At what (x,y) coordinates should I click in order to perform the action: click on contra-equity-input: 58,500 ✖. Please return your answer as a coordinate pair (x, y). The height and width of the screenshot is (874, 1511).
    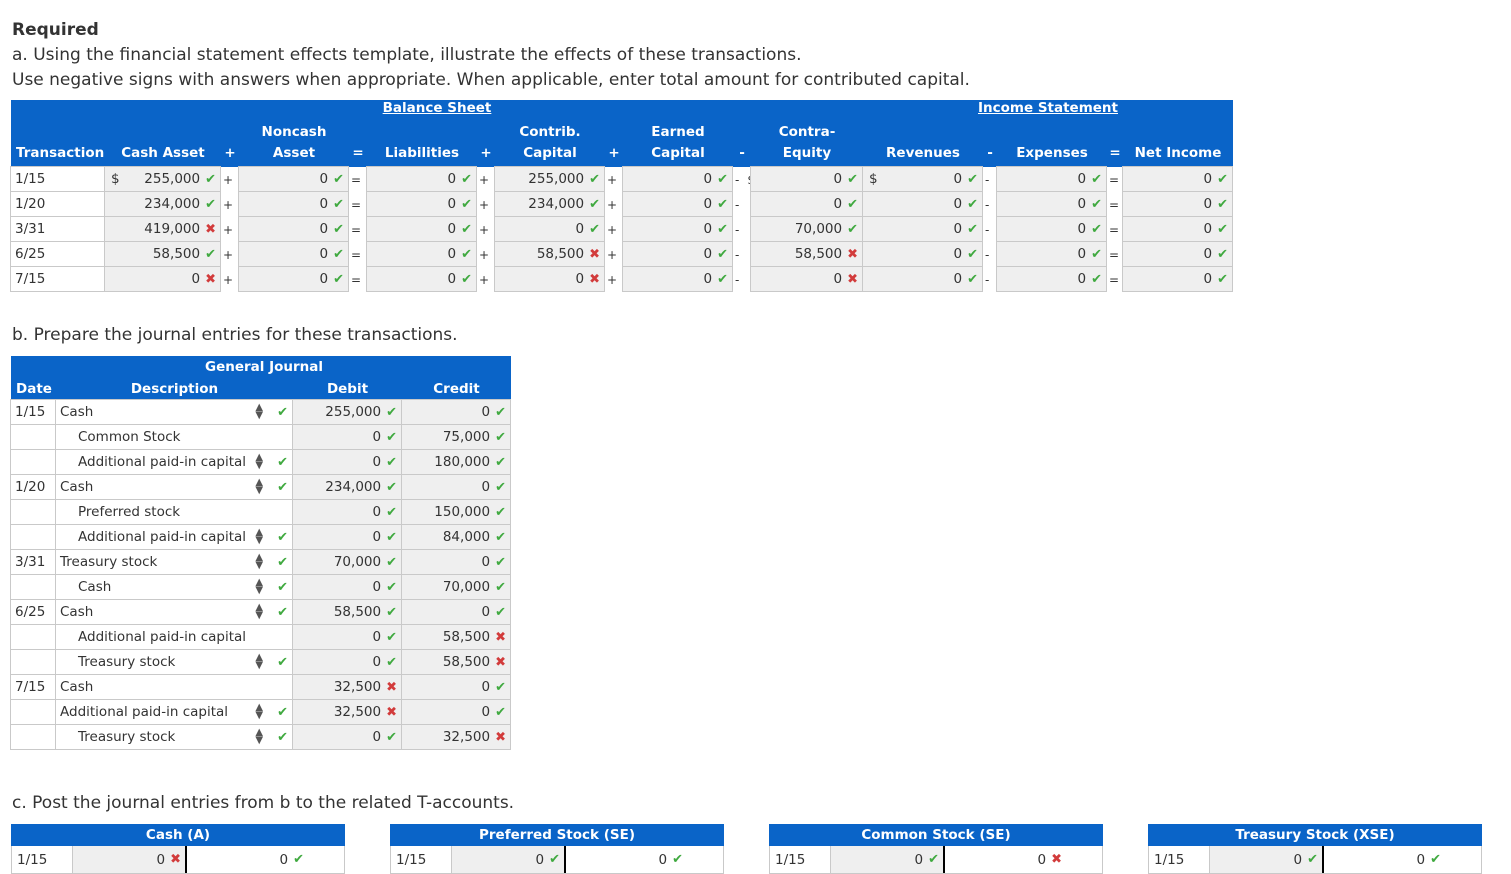
    Looking at the image, I should click on (806, 254).